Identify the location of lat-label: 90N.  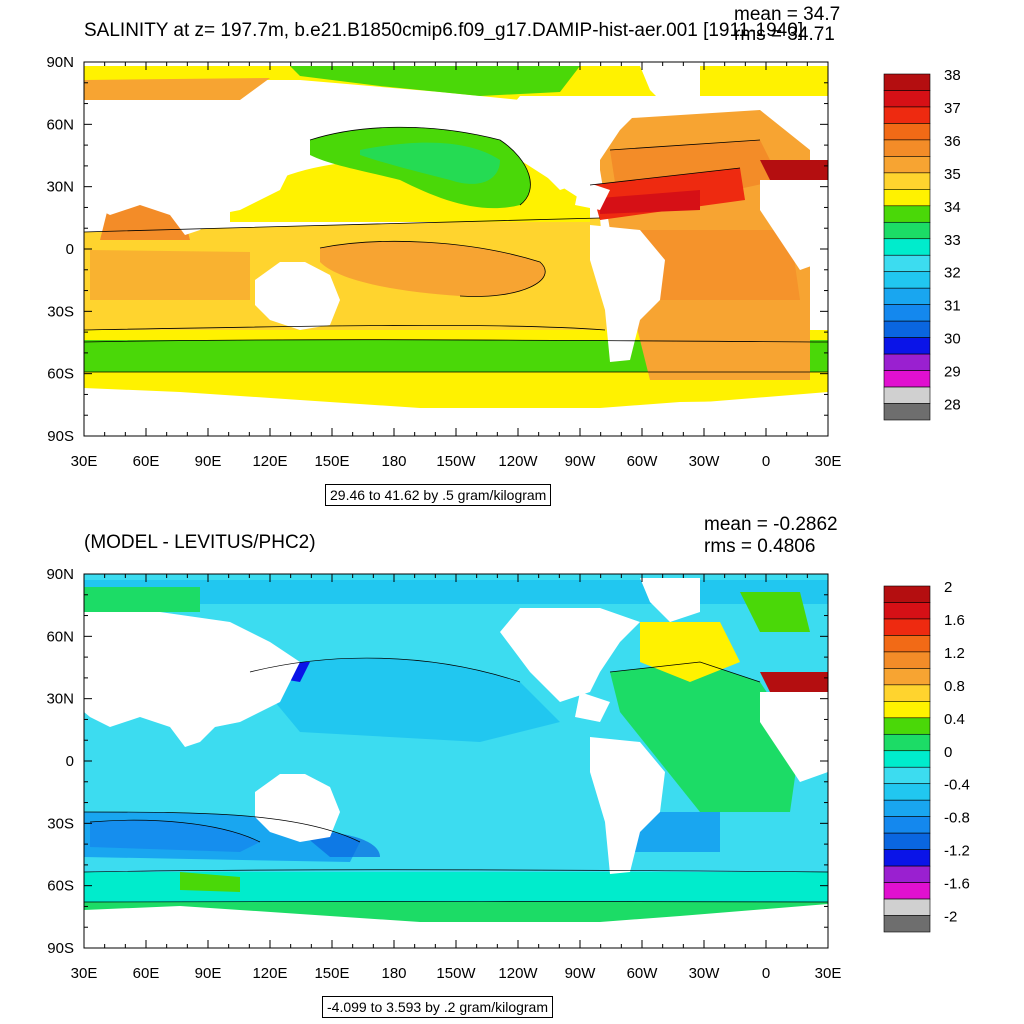
(60, 62).